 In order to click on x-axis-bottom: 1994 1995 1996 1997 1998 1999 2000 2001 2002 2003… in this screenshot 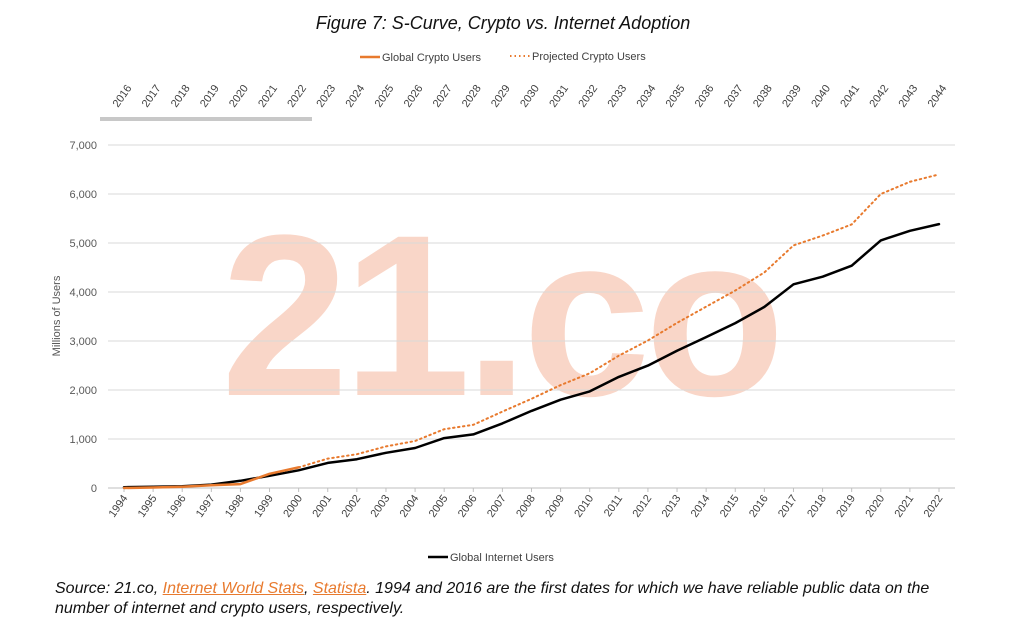, I will do `click(526, 504)`.